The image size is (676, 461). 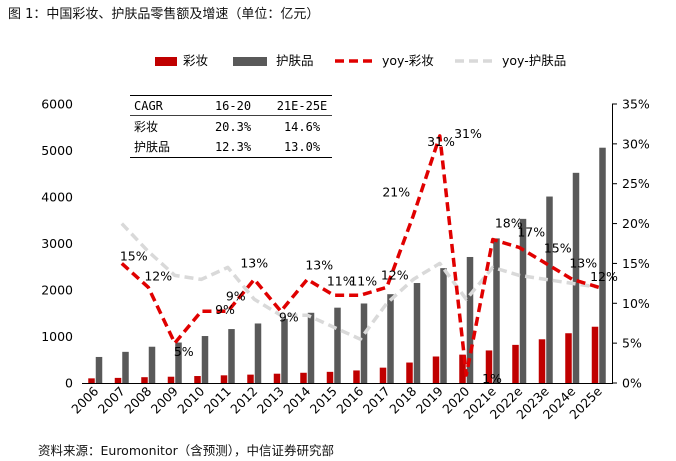 I want to click on right-tick-label: 15%, so click(x=636, y=263).